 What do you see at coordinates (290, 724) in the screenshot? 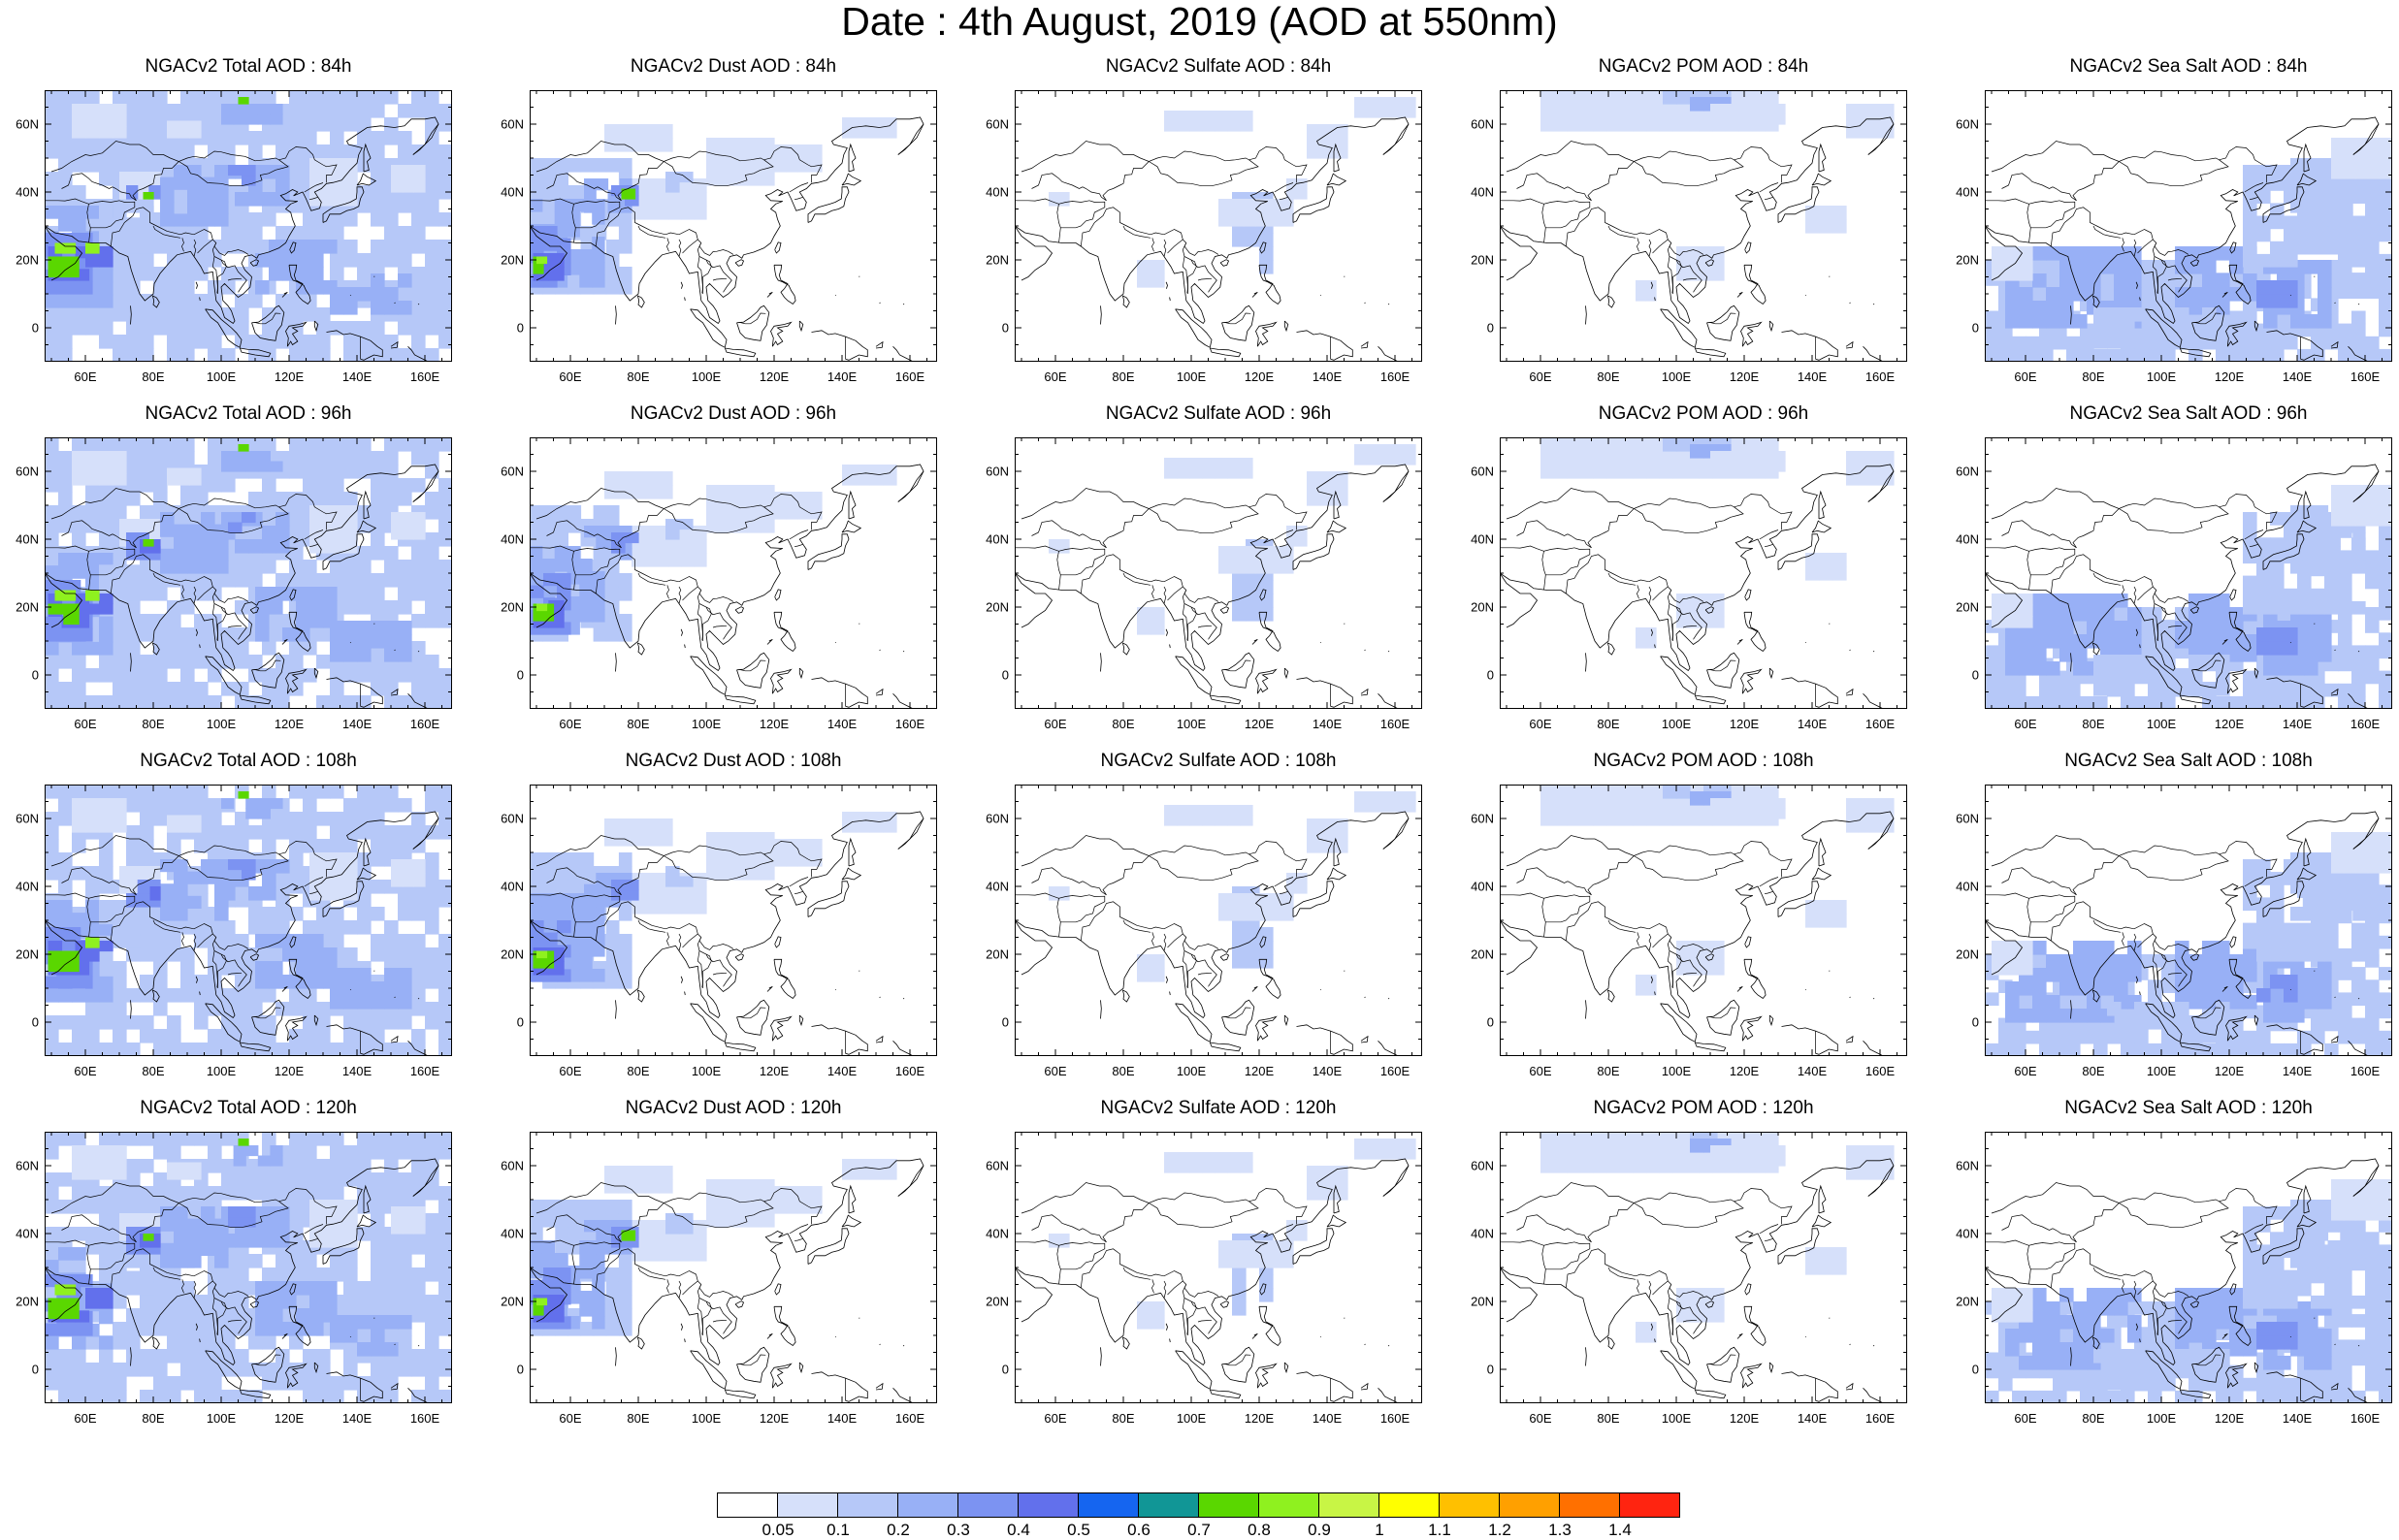
I see `longitude-label: 120E` at bounding box center [290, 724].